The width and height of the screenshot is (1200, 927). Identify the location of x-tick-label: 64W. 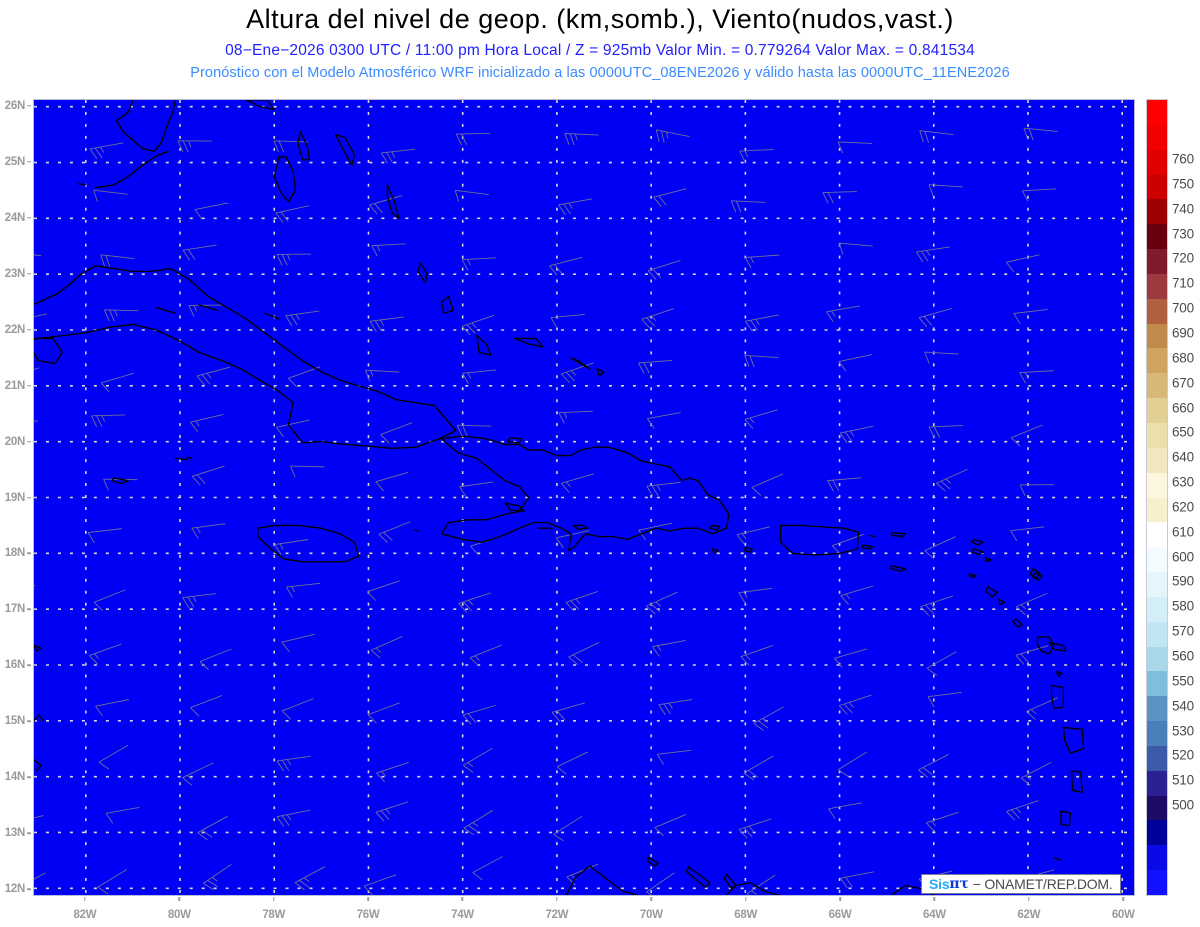
(934, 915).